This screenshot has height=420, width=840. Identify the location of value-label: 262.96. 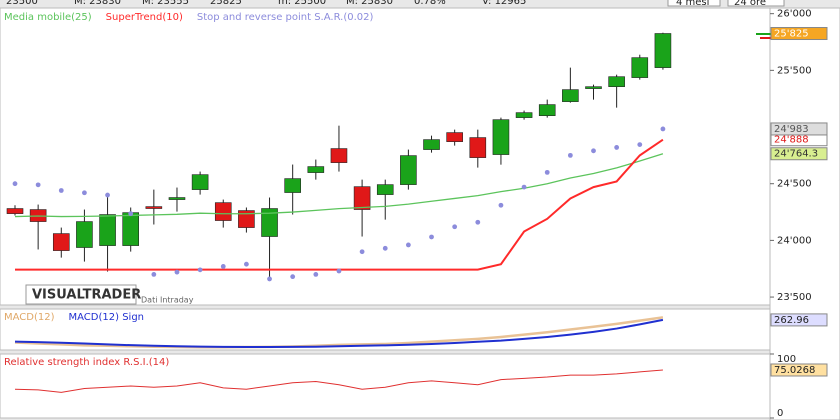
(791, 320).